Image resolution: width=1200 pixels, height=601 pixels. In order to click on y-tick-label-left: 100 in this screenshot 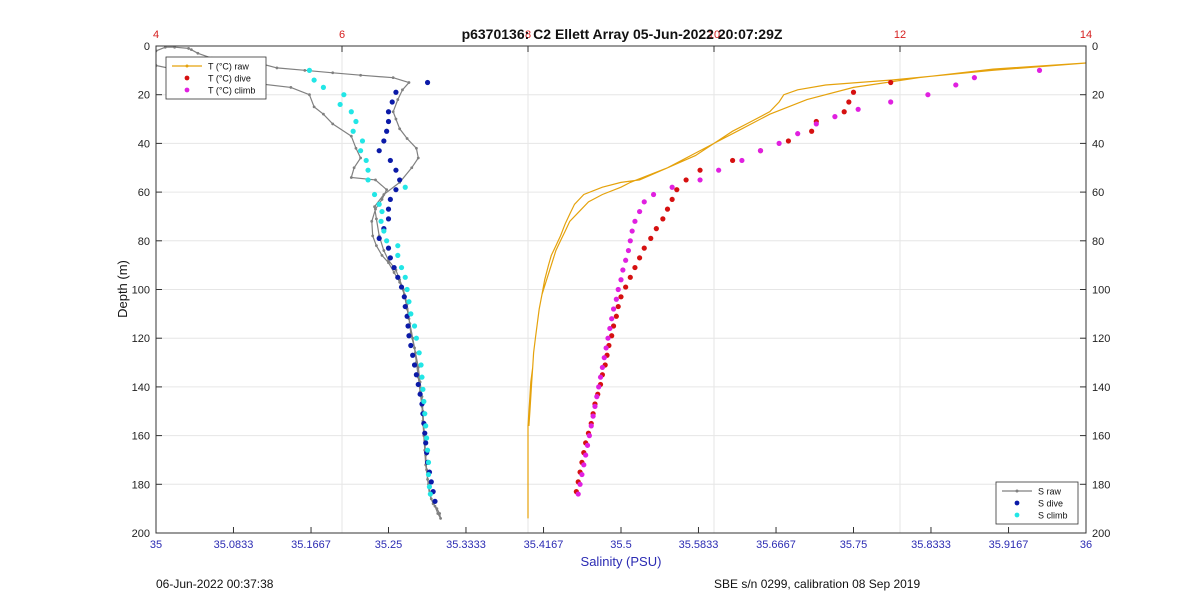, I will do `click(141, 291)`.